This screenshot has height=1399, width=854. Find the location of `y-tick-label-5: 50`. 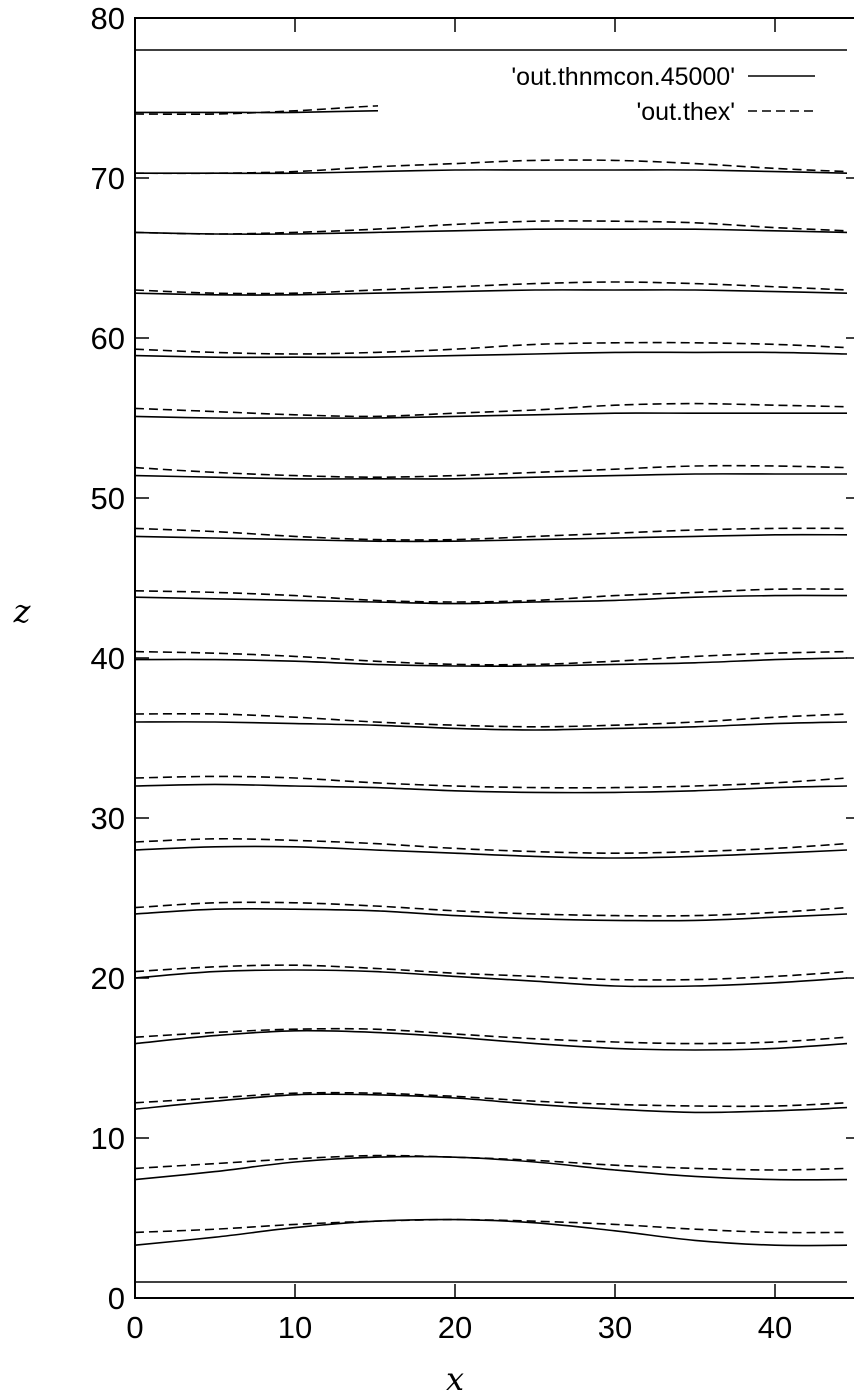

y-tick-label-5: 50 is located at coordinates (108, 498).